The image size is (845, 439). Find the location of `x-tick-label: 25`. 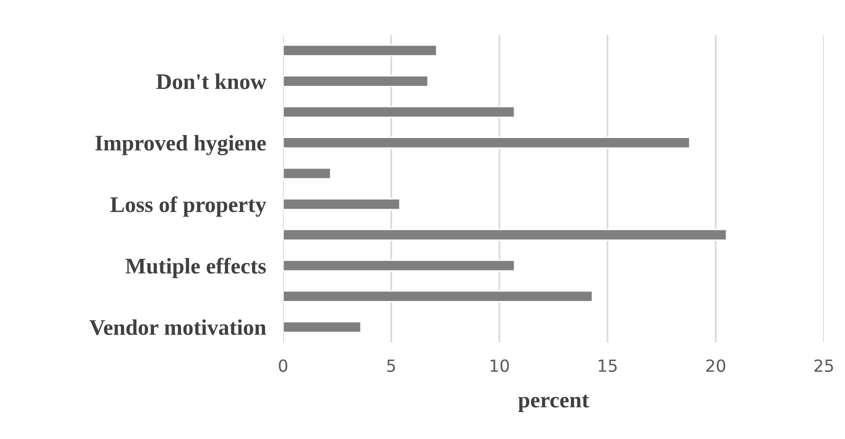

x-tick-label: 25 is located at coordinates (824, 365).